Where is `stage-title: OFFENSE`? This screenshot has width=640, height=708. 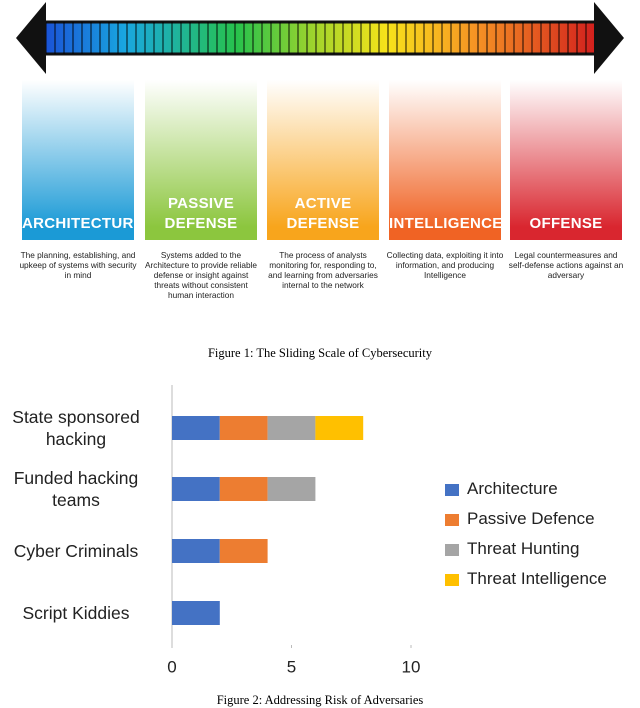
stage-title: OFFENSE is located at coordinates (566, 223).